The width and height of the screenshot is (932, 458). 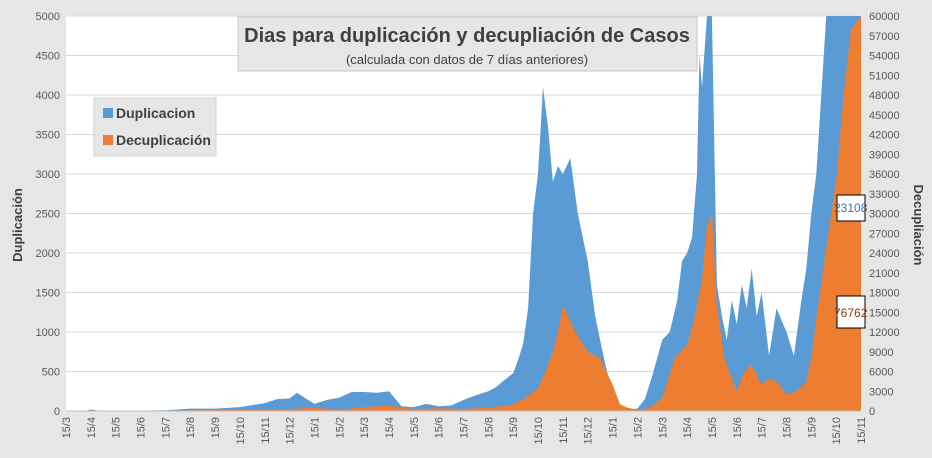 I want to click on right-tick-label: 24000, so click(x=884, y=254).